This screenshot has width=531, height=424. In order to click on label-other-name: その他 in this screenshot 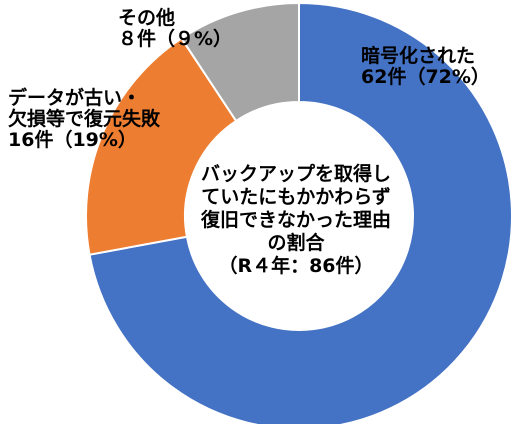, I will do `click(147, 18)`.